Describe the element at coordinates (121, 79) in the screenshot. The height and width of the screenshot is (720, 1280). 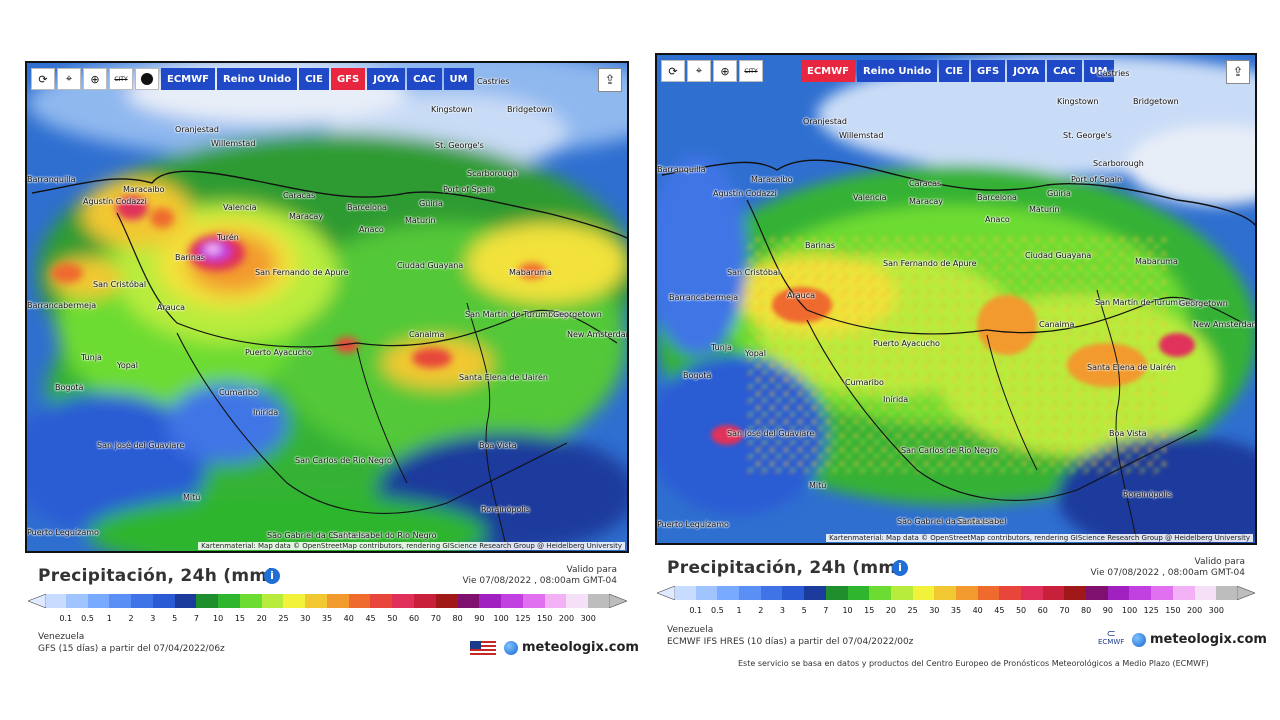
I see `city-labels-icon: CITY` at that location.